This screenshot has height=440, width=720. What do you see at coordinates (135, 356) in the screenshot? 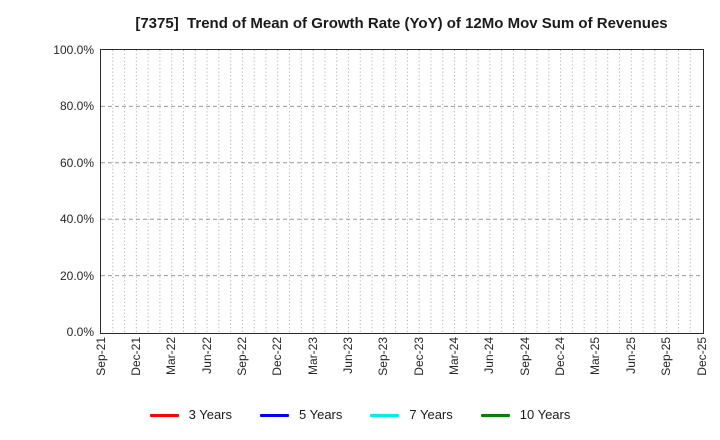
I see `x-tick-label: Dec-21` at bounding box center [135, 356].